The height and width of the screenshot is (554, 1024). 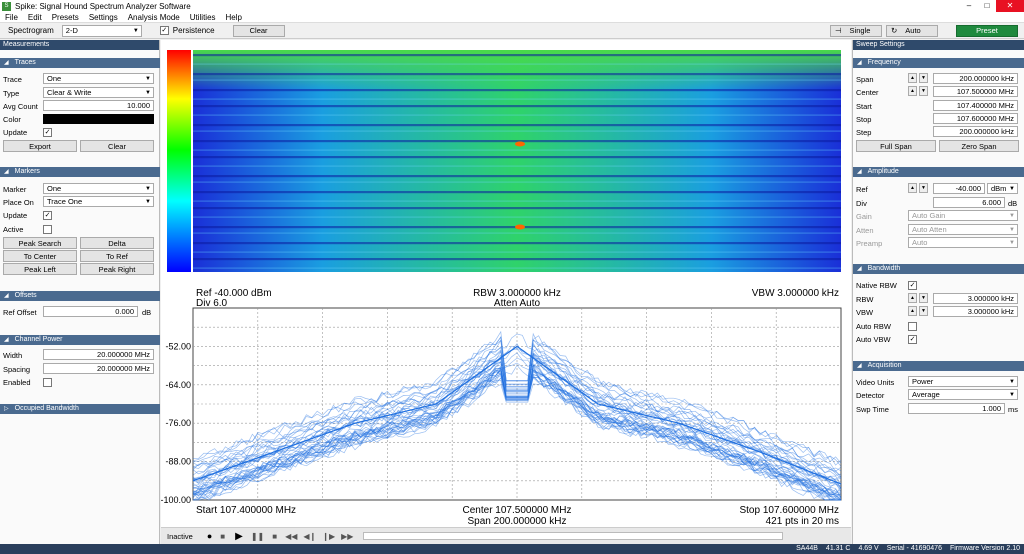 What do you see at coordinates (923, 311) in the screenshot?
I see `vbw-down-icon: ▼` at bounding box center [923, 311].